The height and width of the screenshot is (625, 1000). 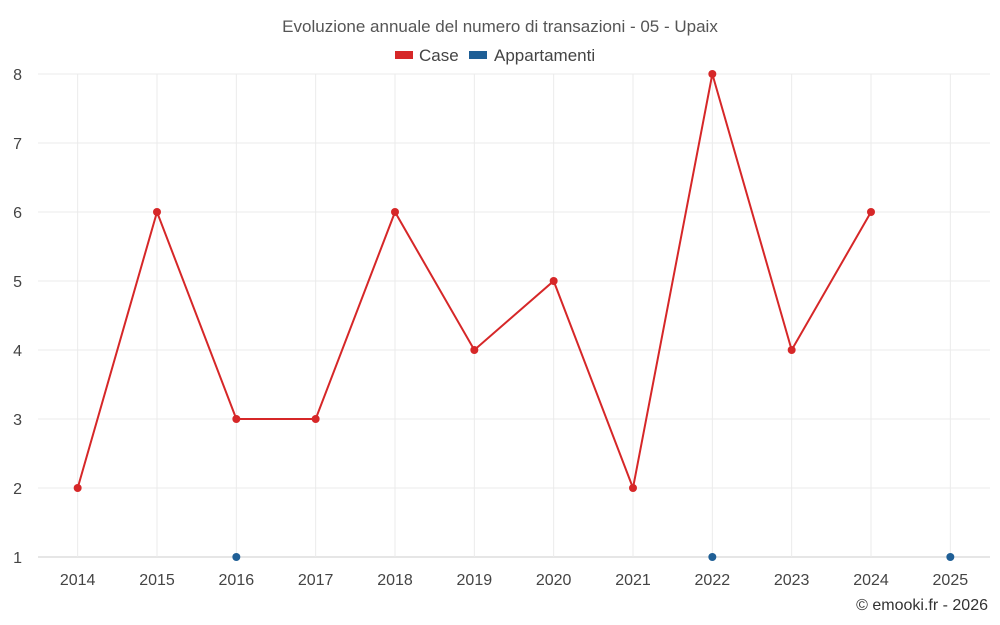 I want to click on legend: Case Appartamenti, so click(x=495, y=55).